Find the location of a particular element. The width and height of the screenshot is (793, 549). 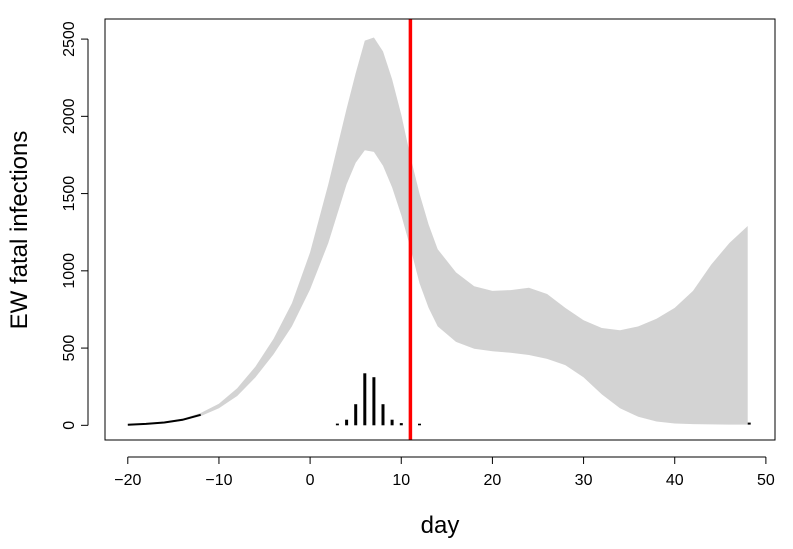

y-tick-label: 1000 is located at coordinates (69, 271).